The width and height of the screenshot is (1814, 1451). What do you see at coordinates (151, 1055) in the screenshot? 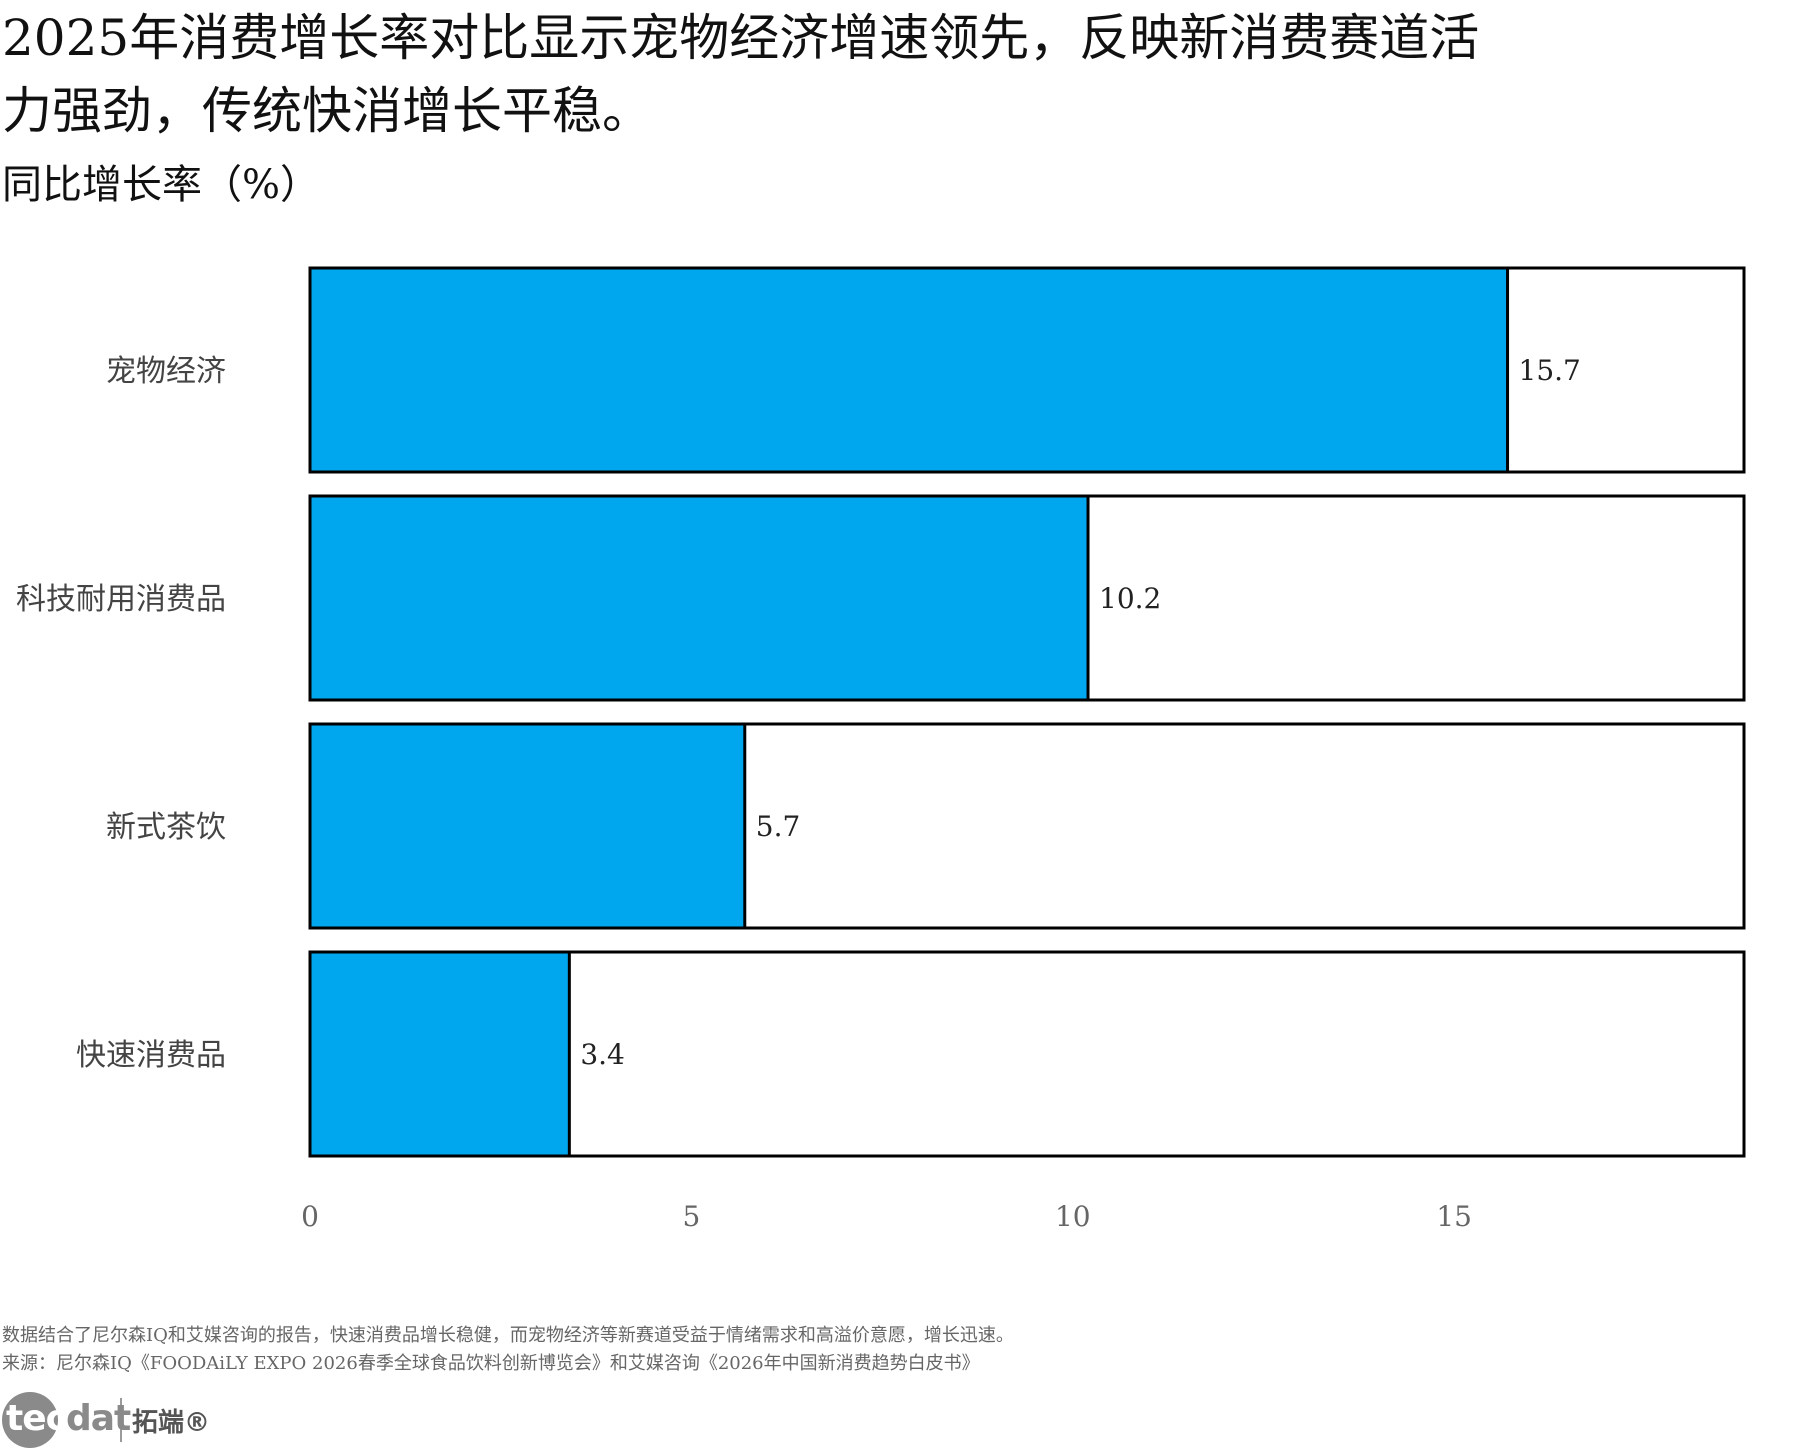
I see `category-label: 快速消费品` at bounding box center [151, 1055].